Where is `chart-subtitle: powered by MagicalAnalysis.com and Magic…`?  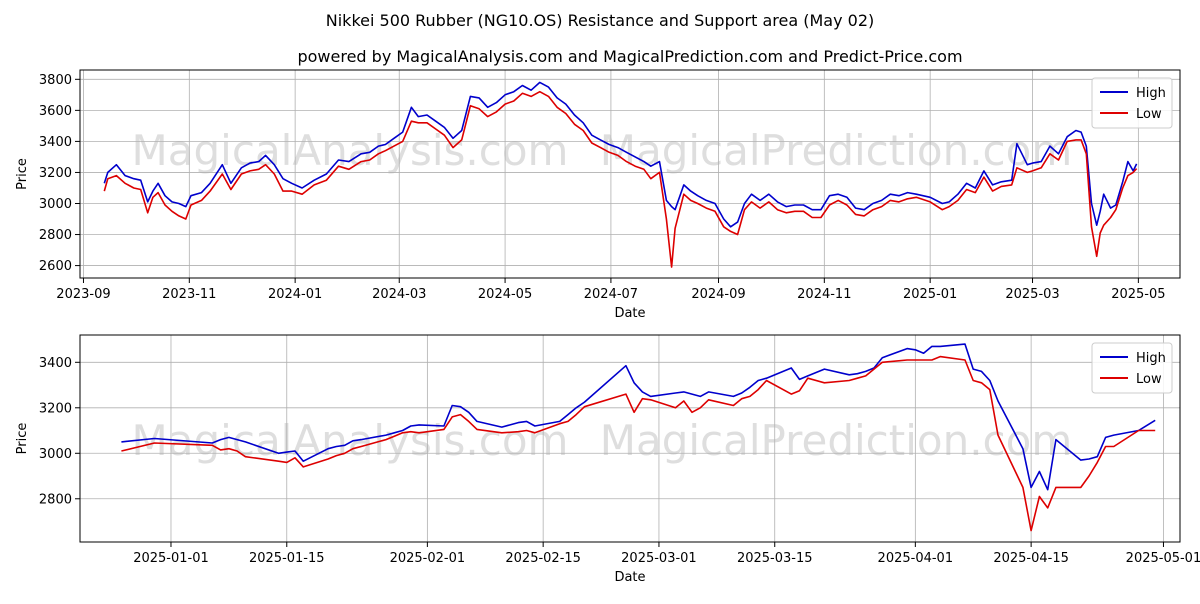 chart-subtitle: powered by MagicalAnalysis.com and Magic… is located at coordinates (629, 56).